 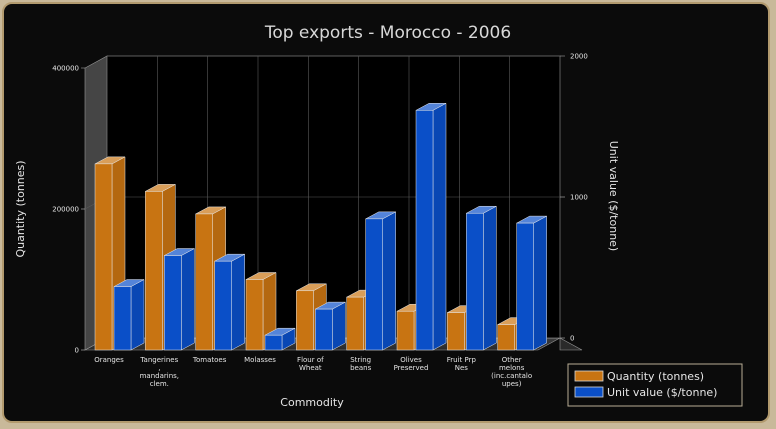 I want to click on legend-swatch-unit-value, so click(x=589, y=392).